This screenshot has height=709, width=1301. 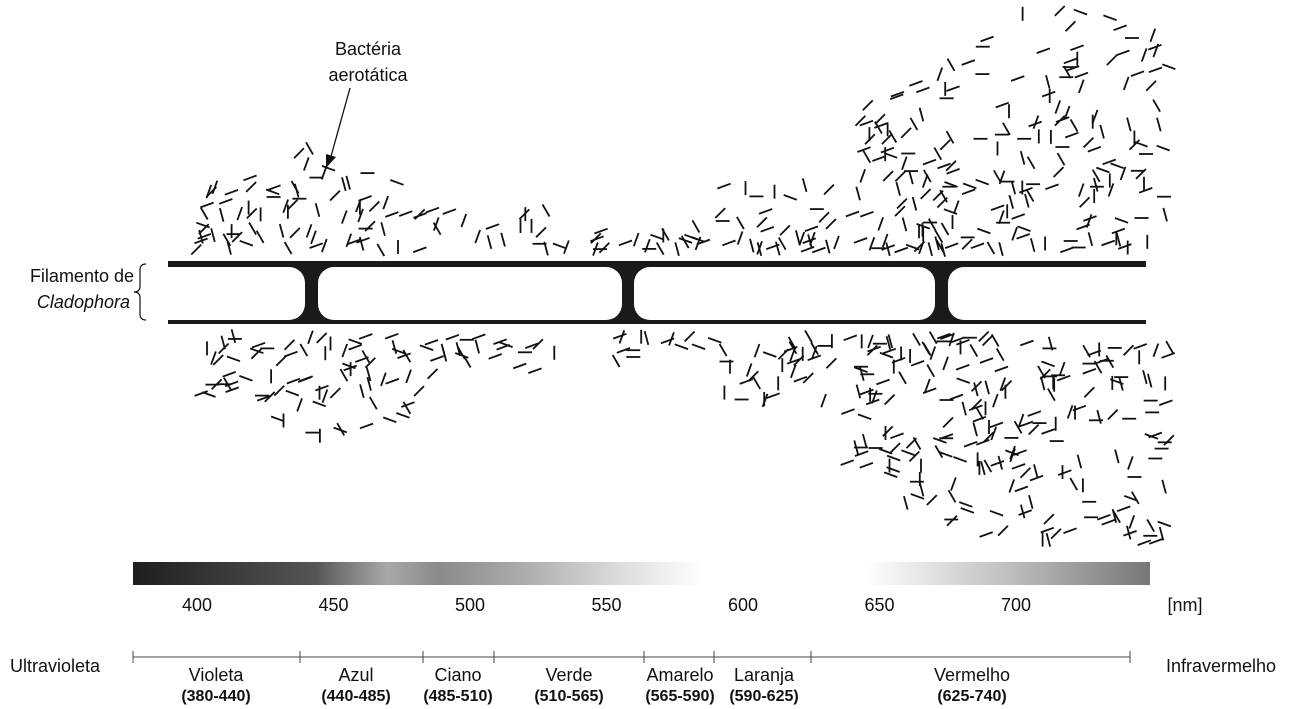 What do you see at coordinates (457, 696) in the screenshot?
I see `band-range: (485-510)` at bounding box center [457, 696].